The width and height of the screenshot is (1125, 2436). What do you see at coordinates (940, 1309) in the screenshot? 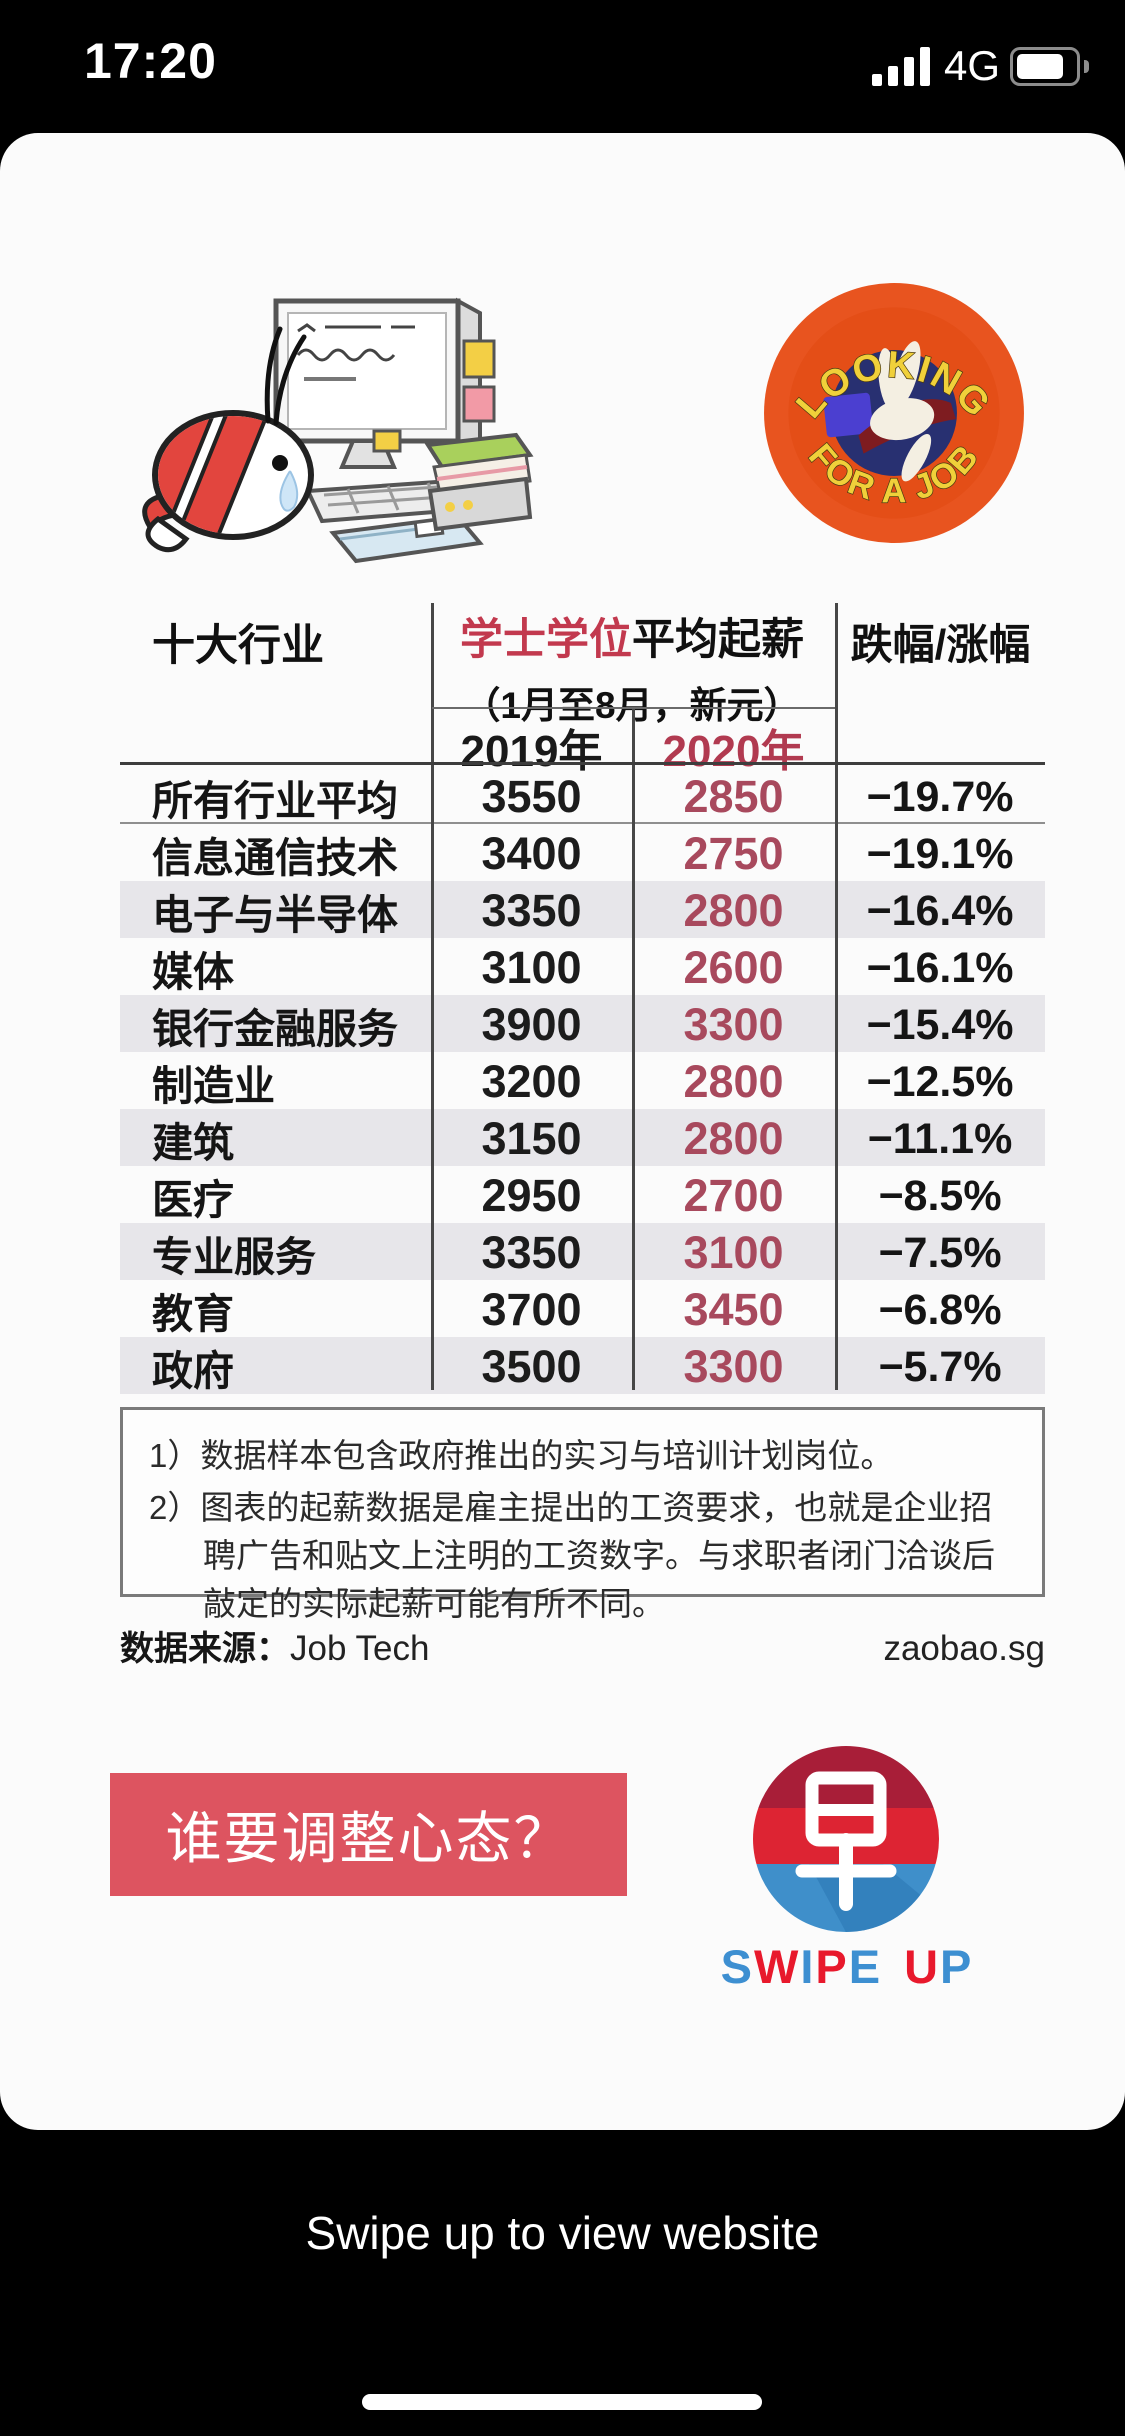
I see `cell-change: −6.8%` at bounding box center [940, 1309].